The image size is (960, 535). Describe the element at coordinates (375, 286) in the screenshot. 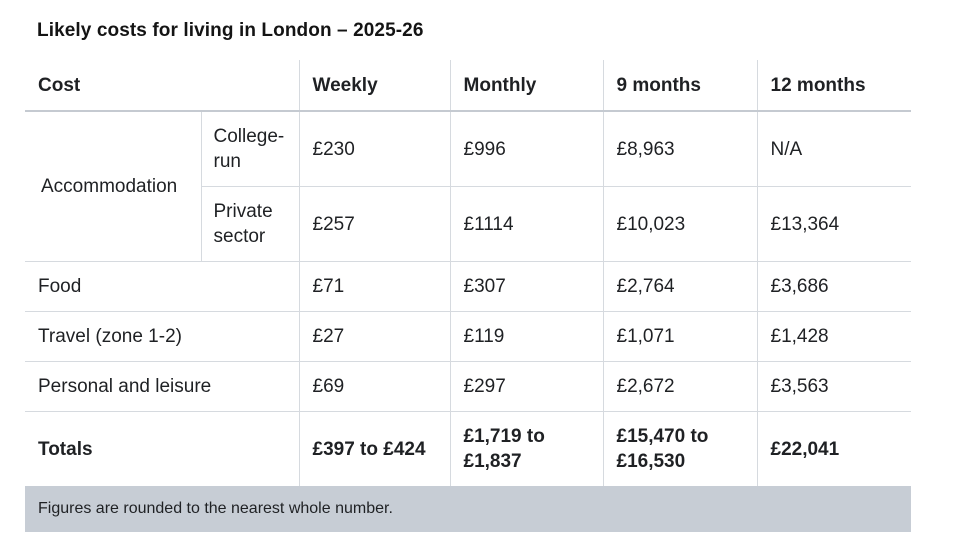

I see `weekly-cell: £71` at that location.